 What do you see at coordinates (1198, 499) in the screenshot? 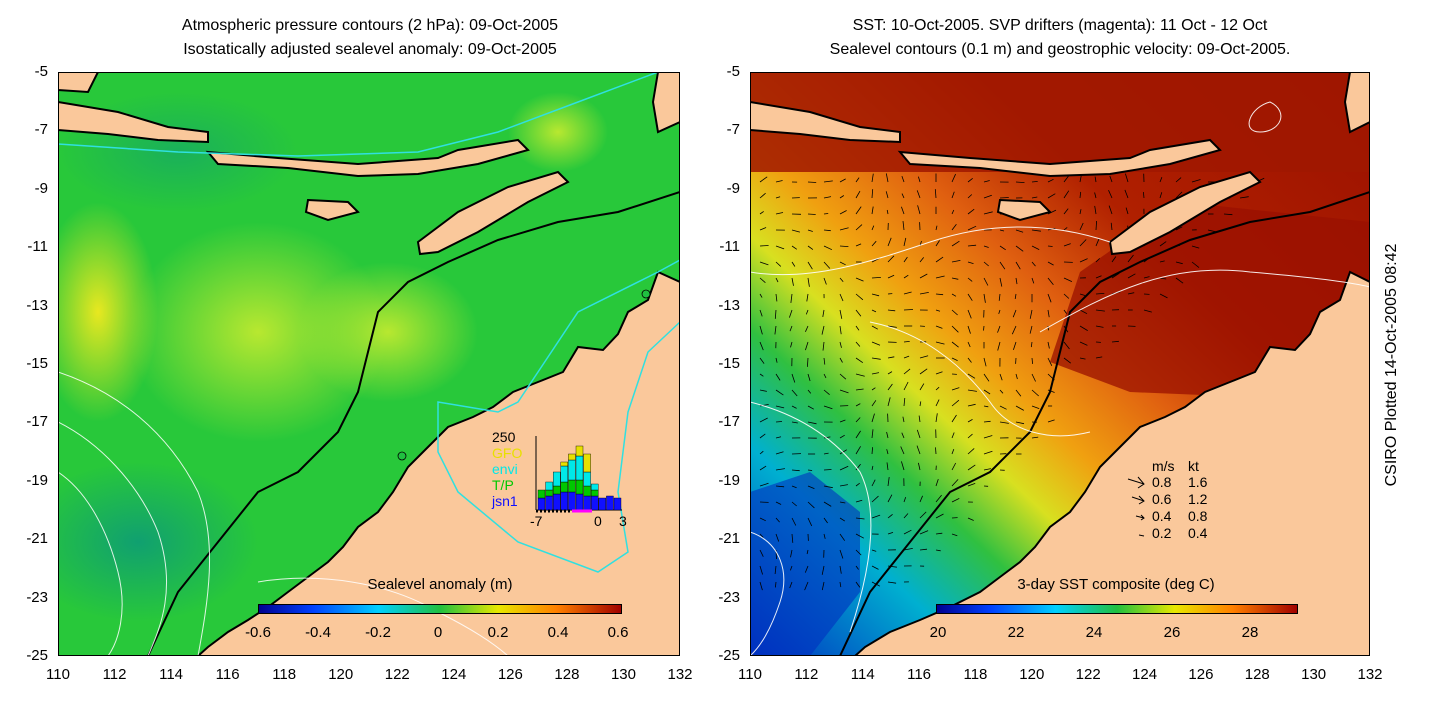
I see `velocity-legend-kt: 1.2` at bounding box center [1198, 499].